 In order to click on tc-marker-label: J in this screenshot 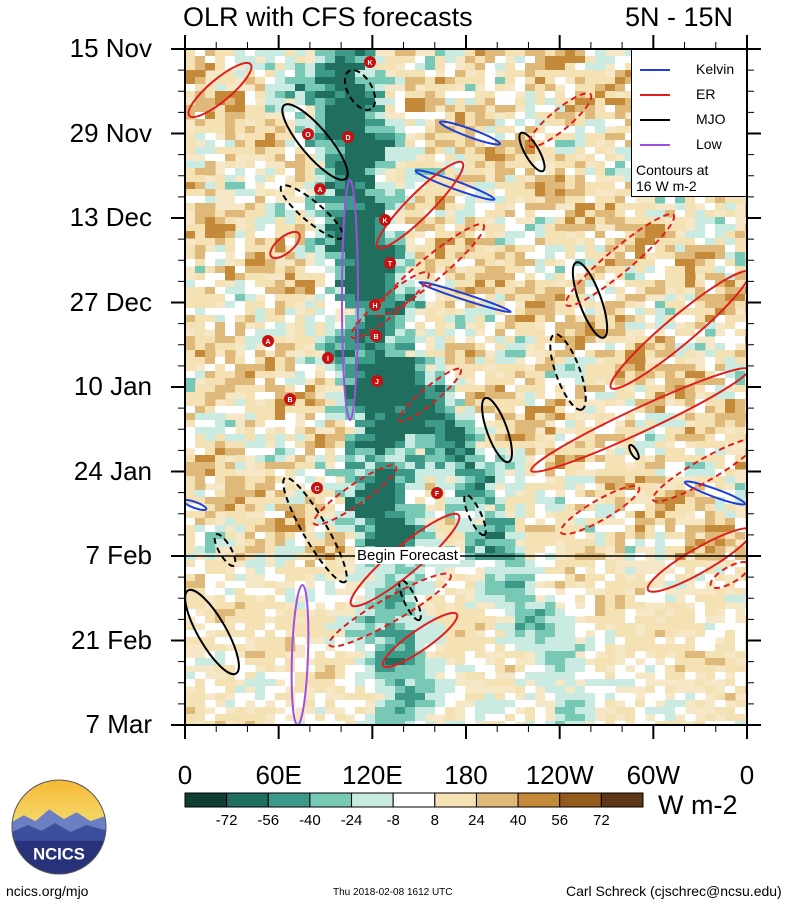, I will do `click(377, 382)`.